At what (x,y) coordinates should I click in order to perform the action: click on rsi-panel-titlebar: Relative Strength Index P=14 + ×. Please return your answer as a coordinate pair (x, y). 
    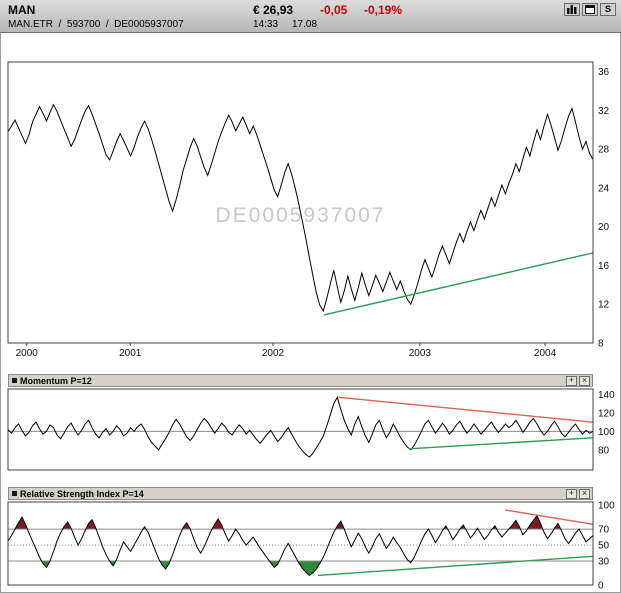
    Looking at the image, I should click on (300, 493).